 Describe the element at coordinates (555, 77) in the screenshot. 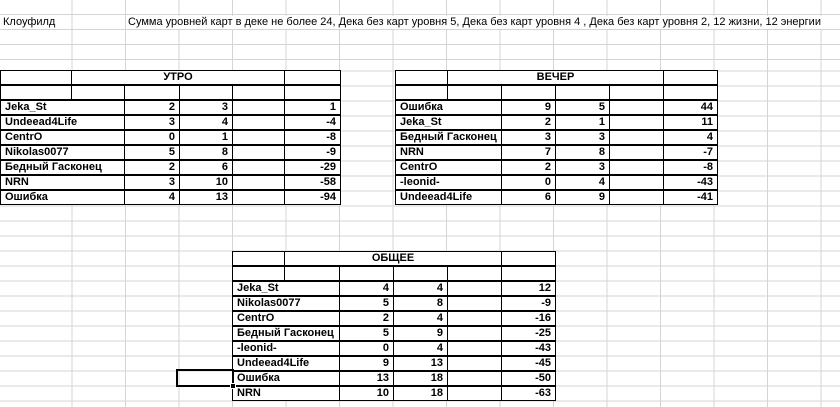

I see `evening-table-title: ВЕЧЕР` at that location.